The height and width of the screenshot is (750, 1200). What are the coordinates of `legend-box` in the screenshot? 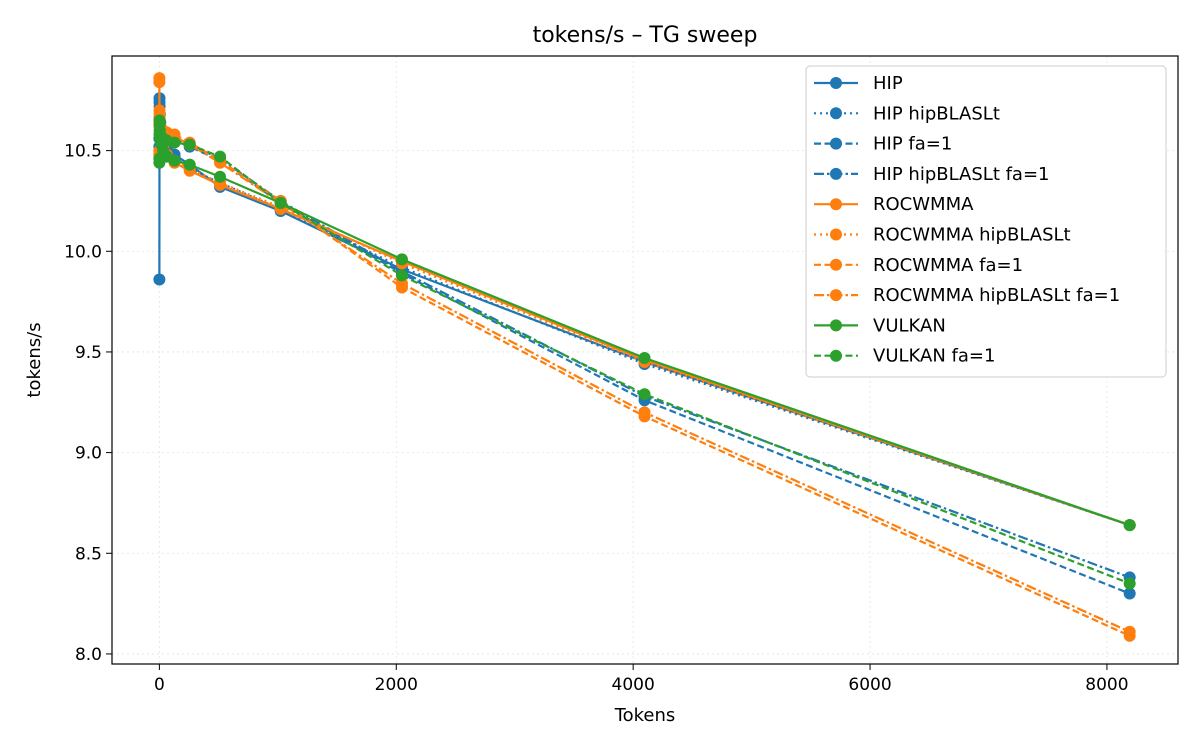 It's located at (986, 221).